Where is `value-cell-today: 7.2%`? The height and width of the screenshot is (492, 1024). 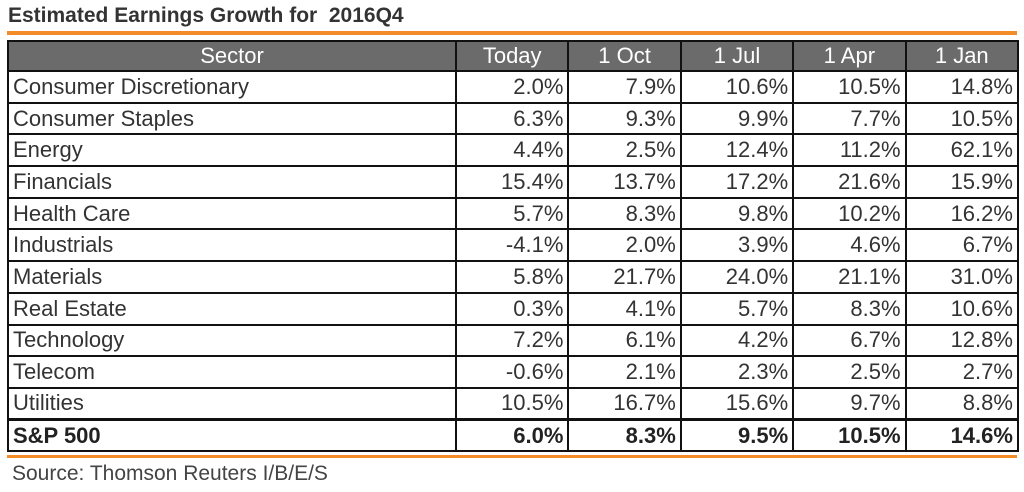 value-cell-today: 7.2% is located at coordinates (512, 340).